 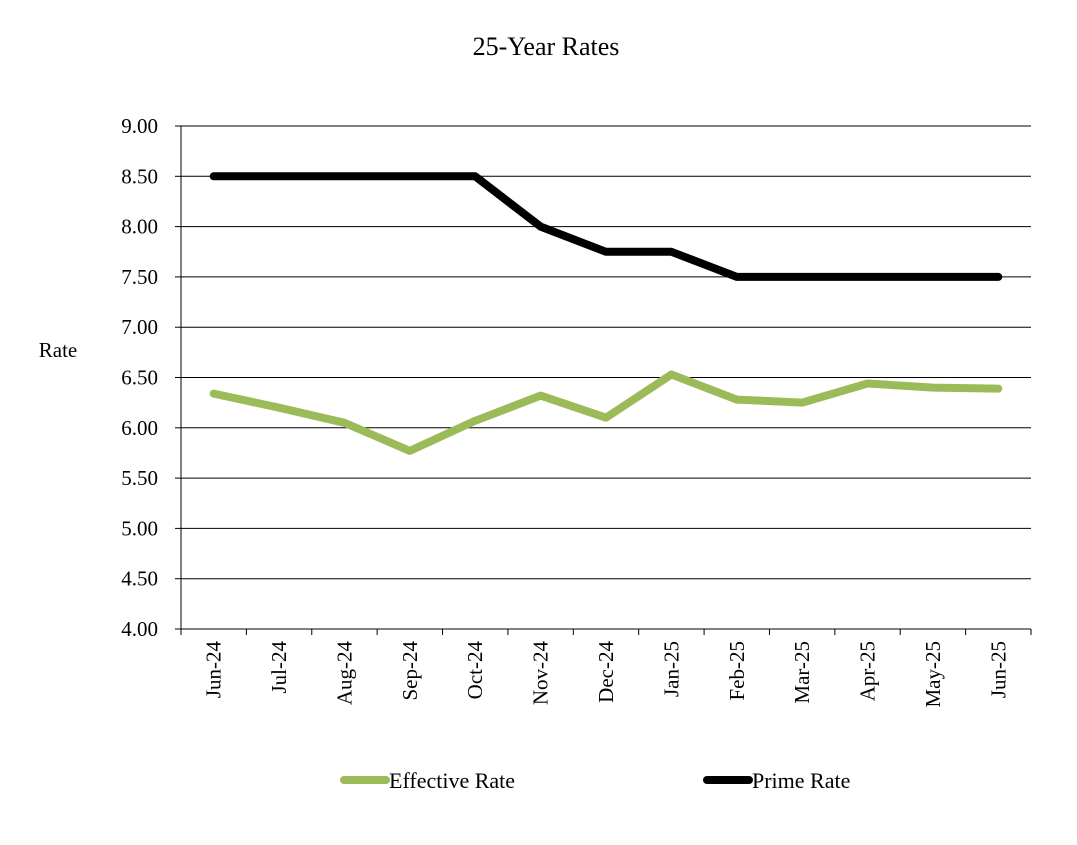 What do you see at coordinates (139, 478) in the screenshot?
I see `y-tick-label: 5.50` at bounding box center [139, 478].